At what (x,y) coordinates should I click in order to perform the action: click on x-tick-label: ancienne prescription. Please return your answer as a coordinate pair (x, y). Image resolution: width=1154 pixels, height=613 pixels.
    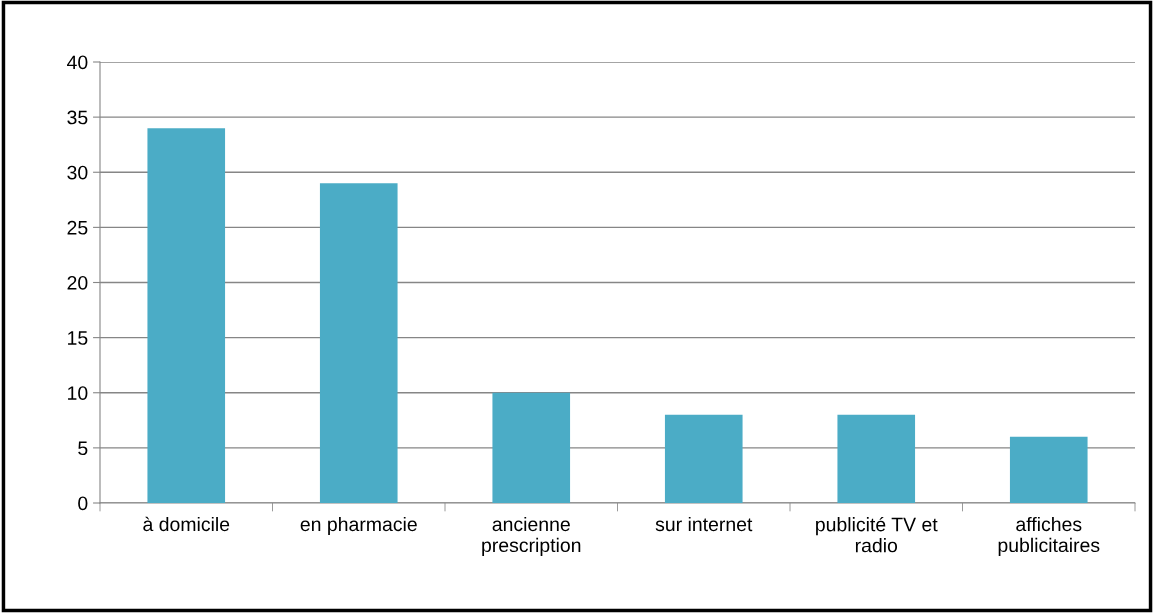
    Looking at the image, I should click on (531, 536).